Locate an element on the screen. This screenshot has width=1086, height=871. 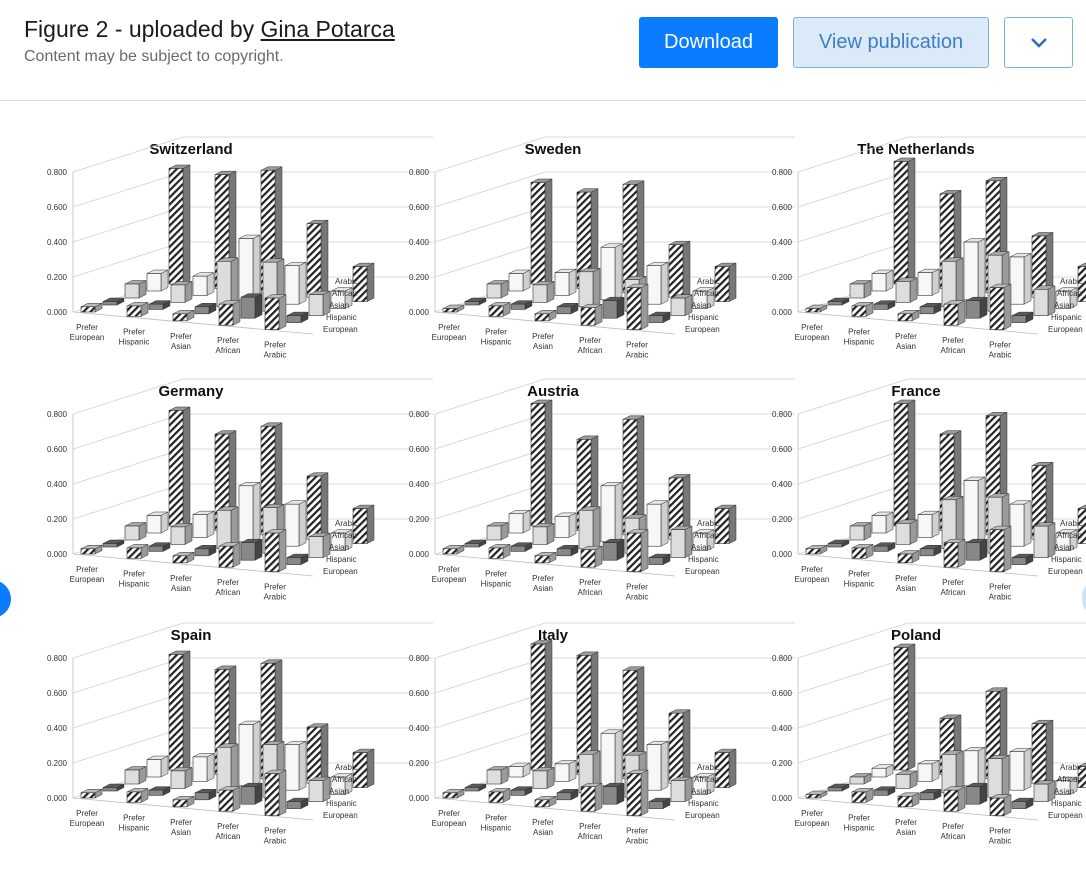
previous-figure-button is located at coordinates (5, 599).